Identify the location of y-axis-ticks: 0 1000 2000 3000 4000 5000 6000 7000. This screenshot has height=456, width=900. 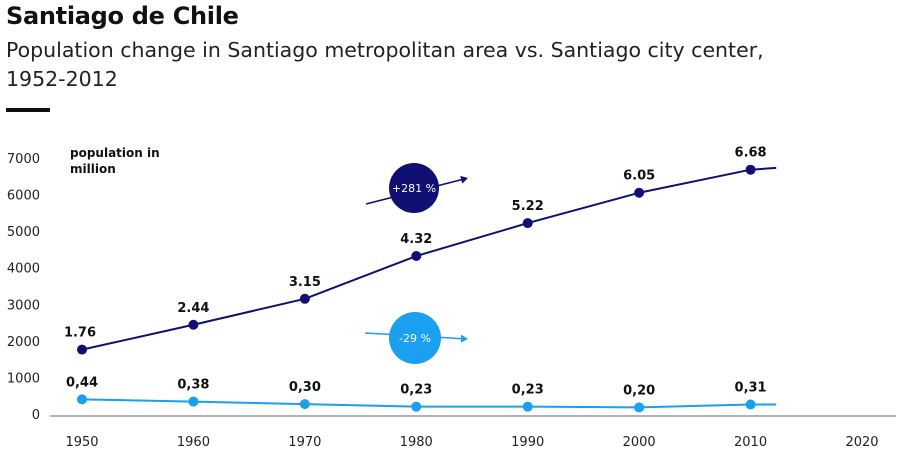
(23, 287).